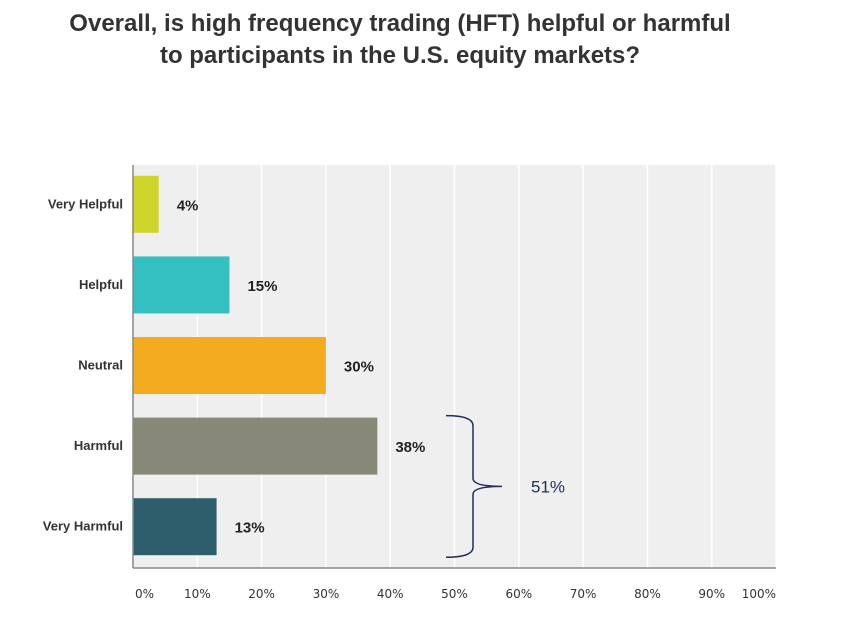 The width and height of the screenshot is (848, 626). Describe the element at coordinates (188, 205) in the screenshot. I see `data-label: 4%` at that location.